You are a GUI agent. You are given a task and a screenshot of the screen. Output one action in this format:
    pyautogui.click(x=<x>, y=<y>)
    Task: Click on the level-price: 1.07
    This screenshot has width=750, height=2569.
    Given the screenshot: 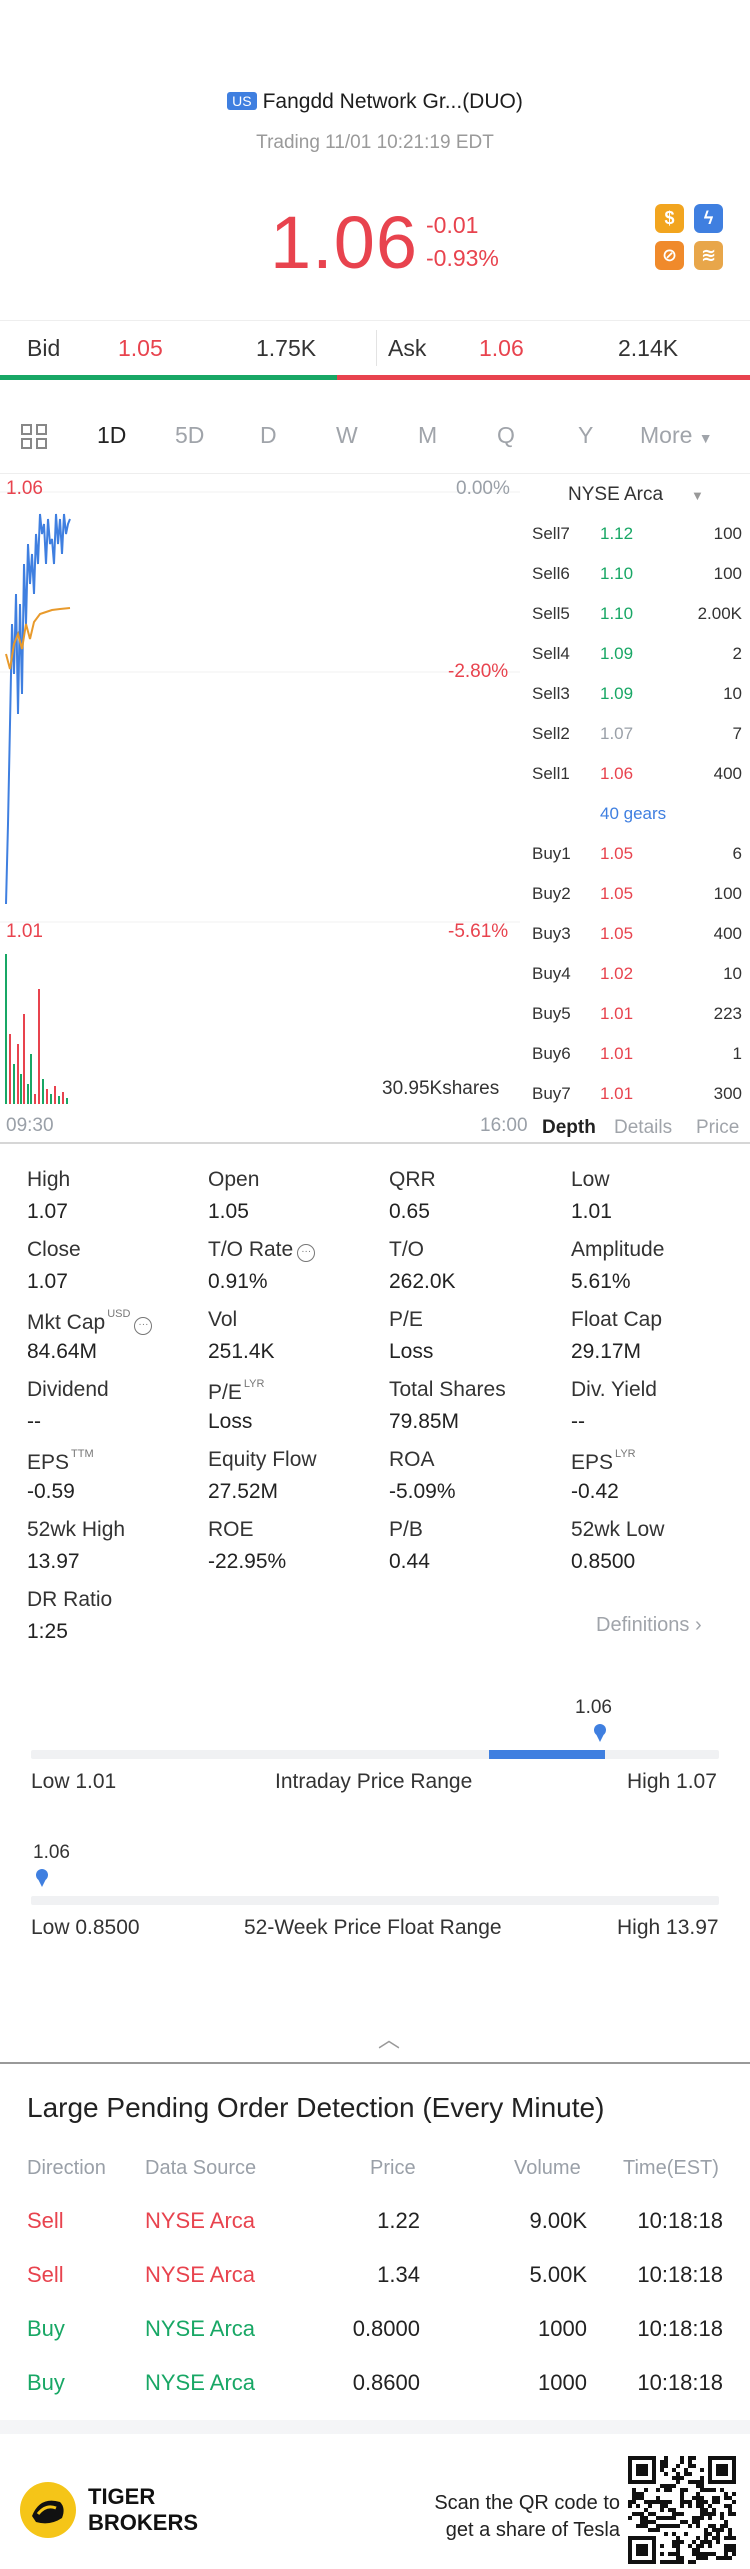 What is the action you would take?
    pyautogui.click(x=617, y=733)
    